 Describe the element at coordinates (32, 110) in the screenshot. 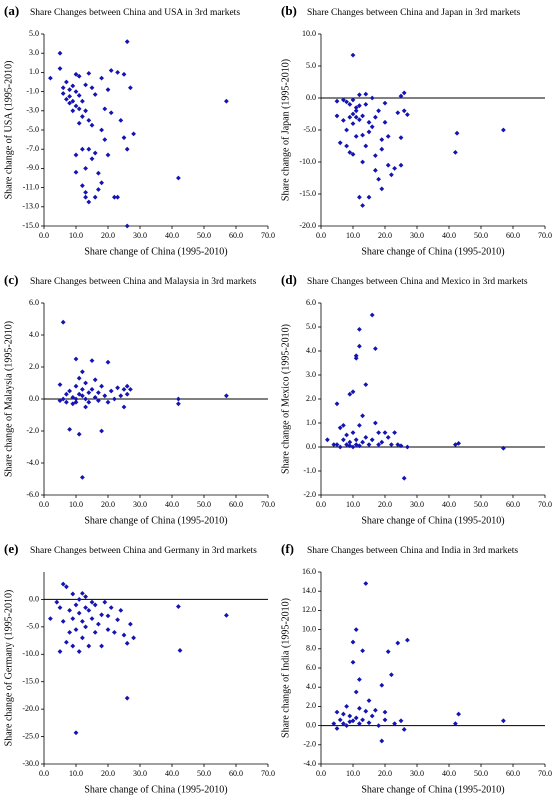

I see `y-tick-label: -3.0` at that location.